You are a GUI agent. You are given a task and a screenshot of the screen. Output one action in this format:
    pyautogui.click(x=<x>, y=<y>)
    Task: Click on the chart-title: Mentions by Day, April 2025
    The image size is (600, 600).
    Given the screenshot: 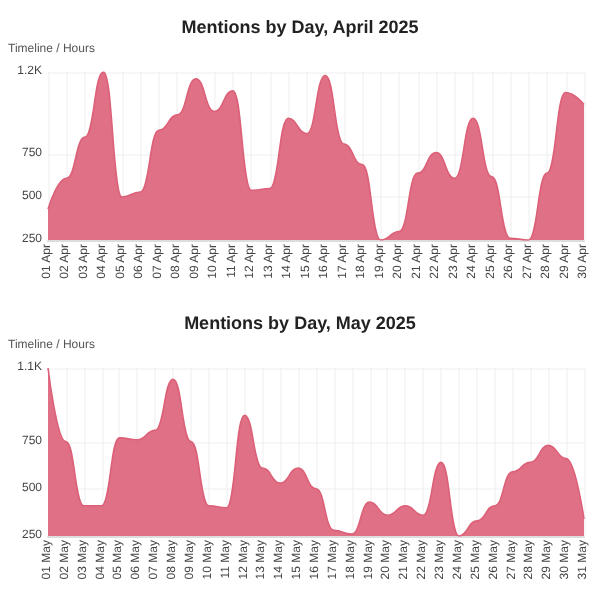 What is the action you would take?
    pyautogui.click(x=300, y=27)
    